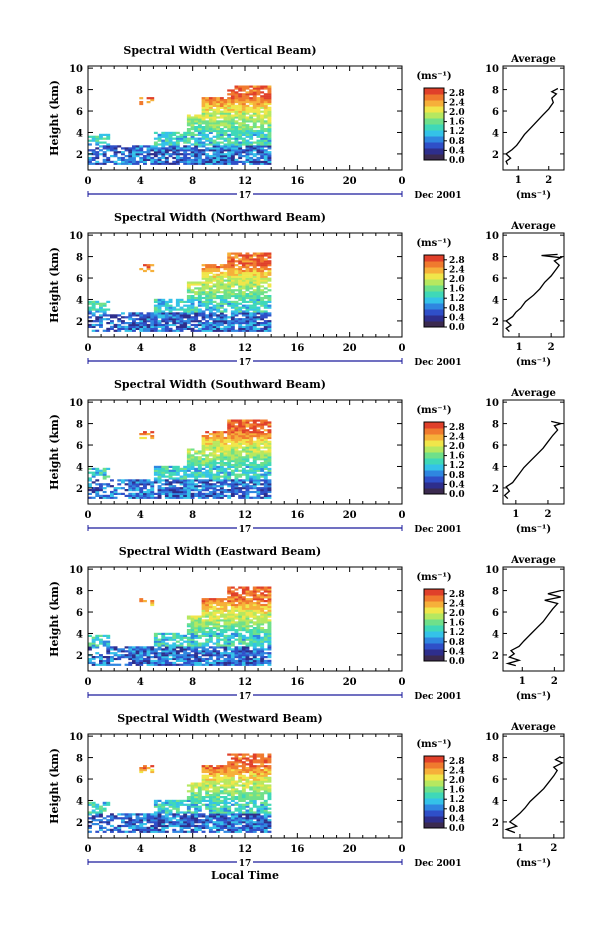  What do you see at coordinates (434, 431) in the screenshot?
I see `colorbar-swatch` at bounding box center [434, 431].